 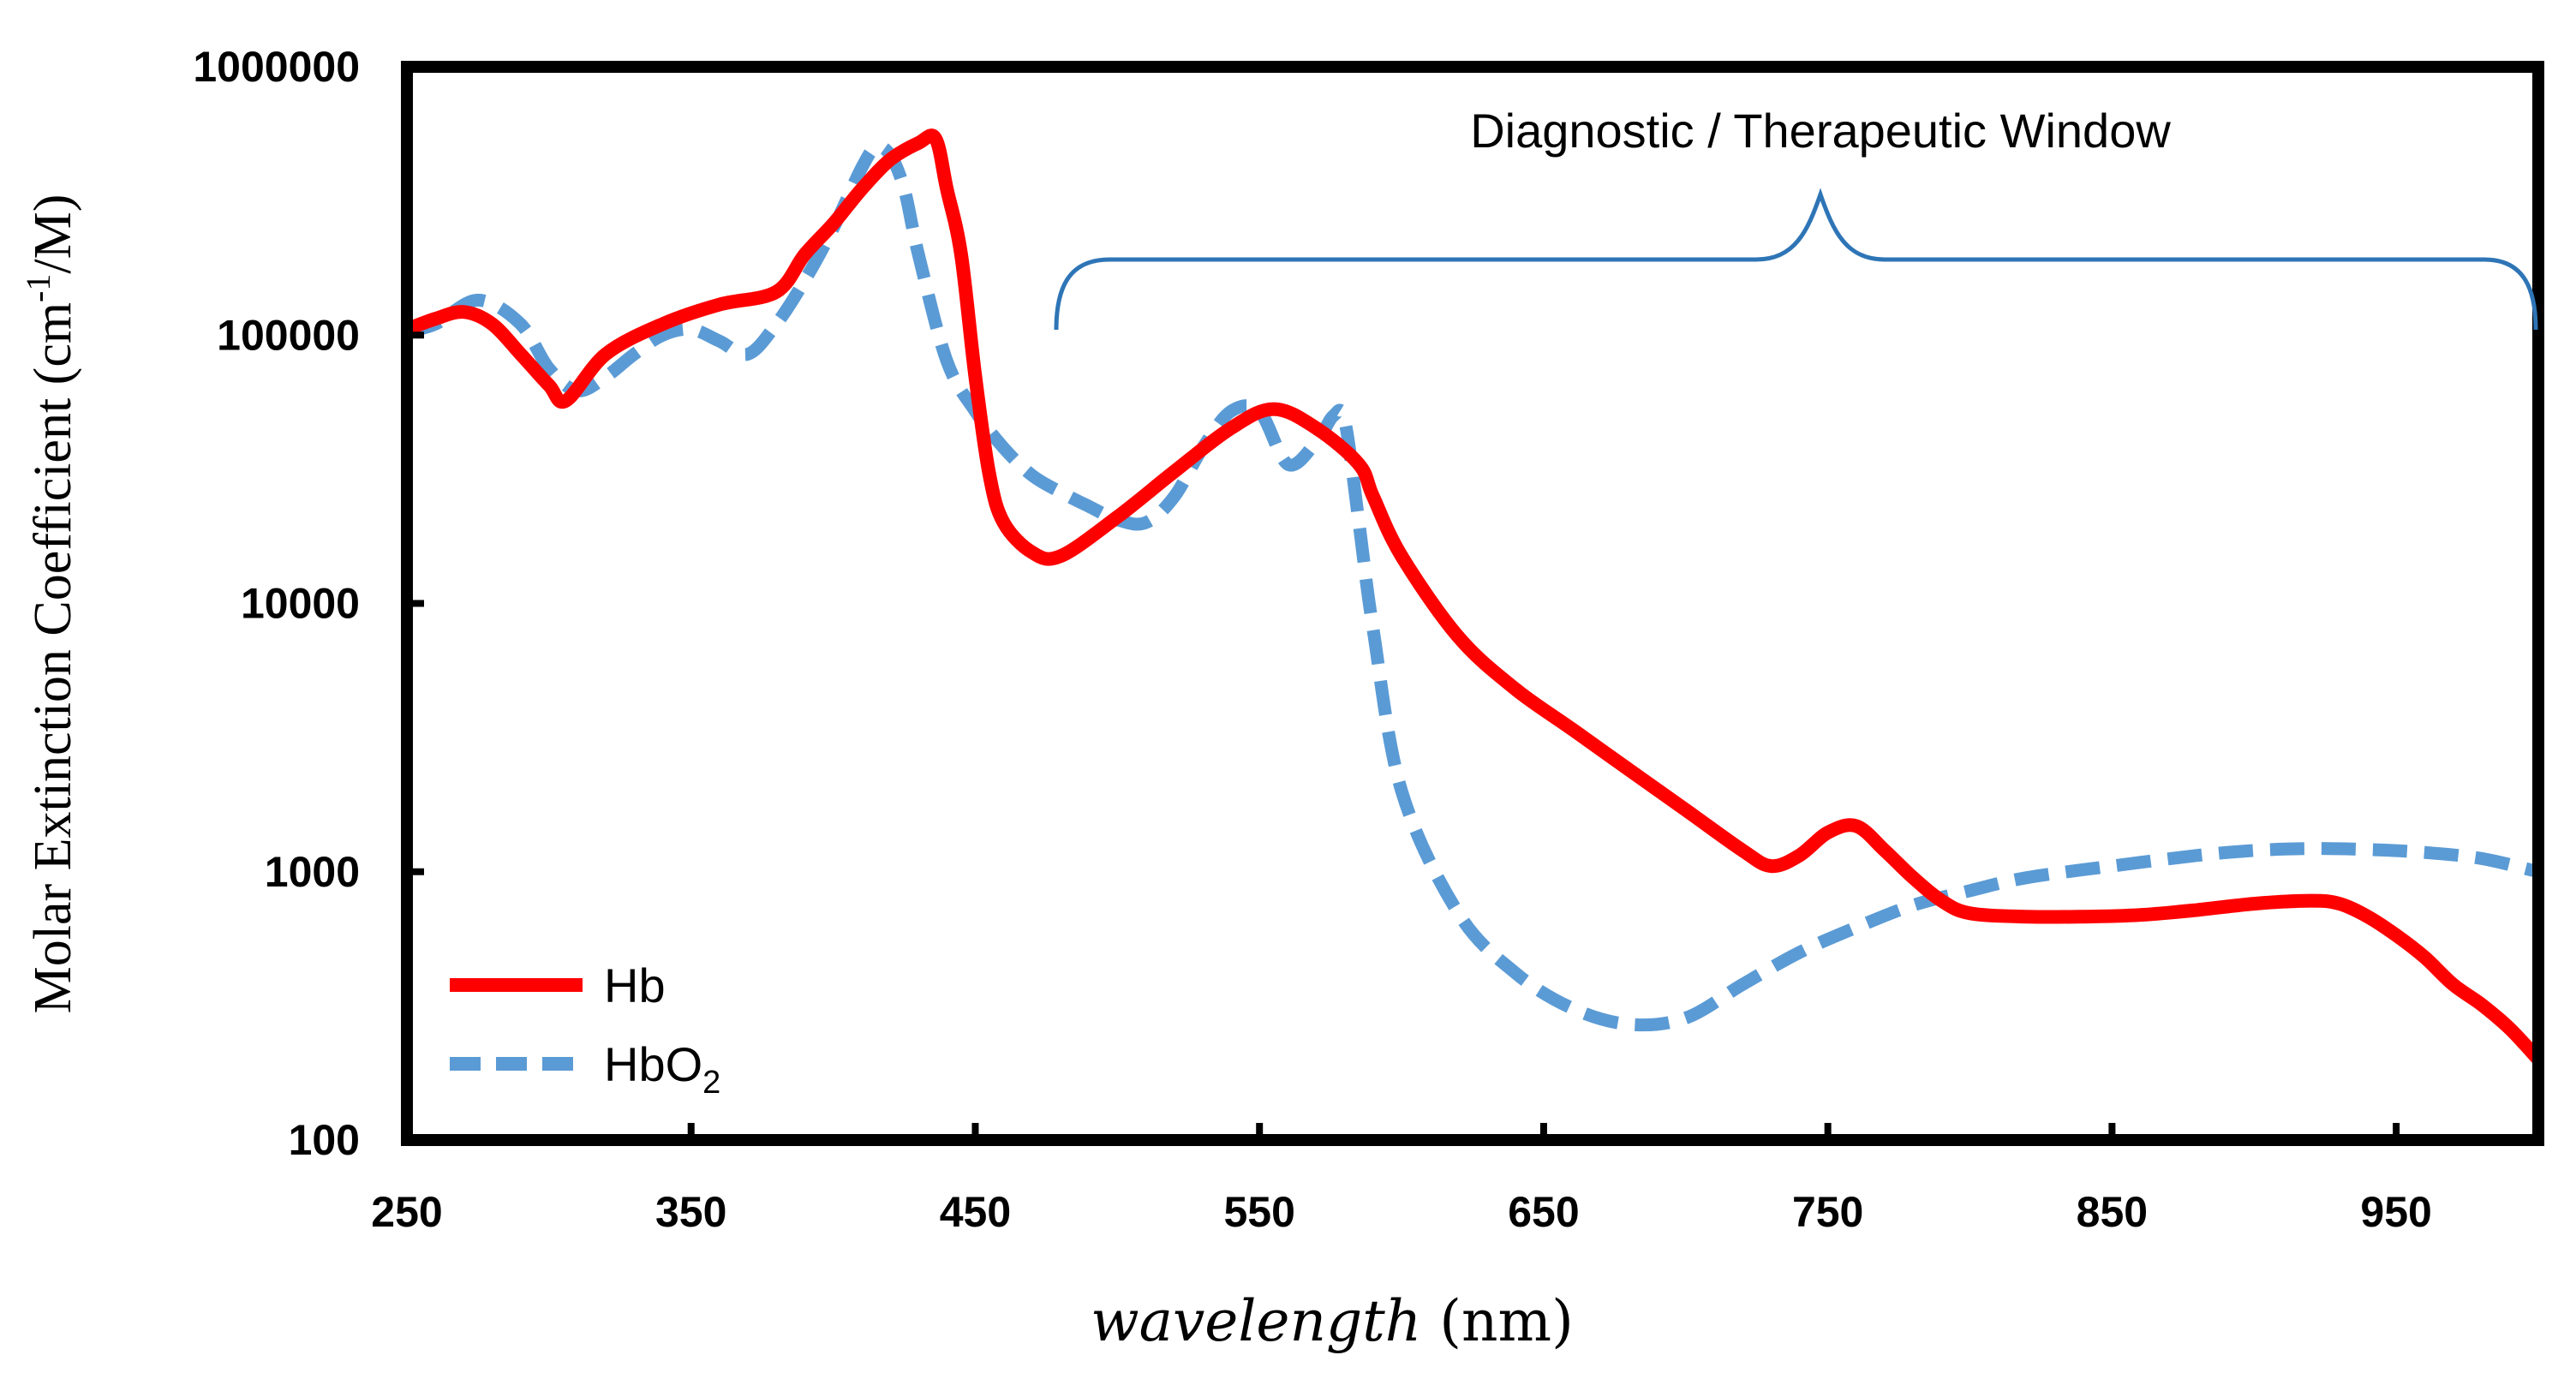 I want to click on x-tick-label: 350, so click(x=690, y=1212).